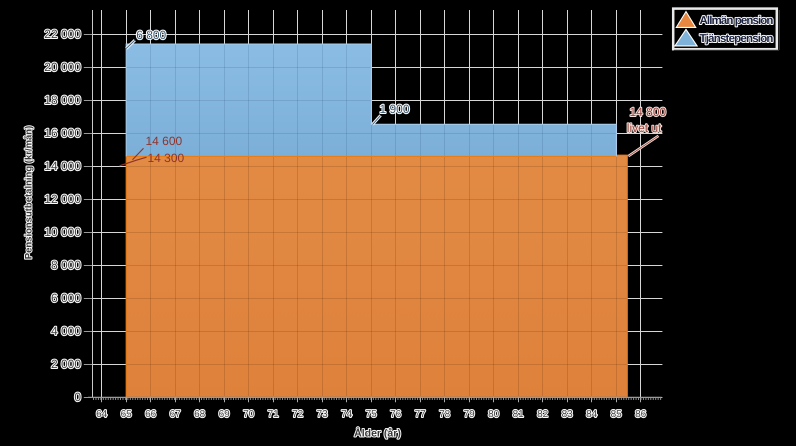 This screenshot has width=796, height=446. What do you see at coordinates (166, 158) in the screenshot?
I see `svg-text: 14 300` at bounding box center [166, 158].